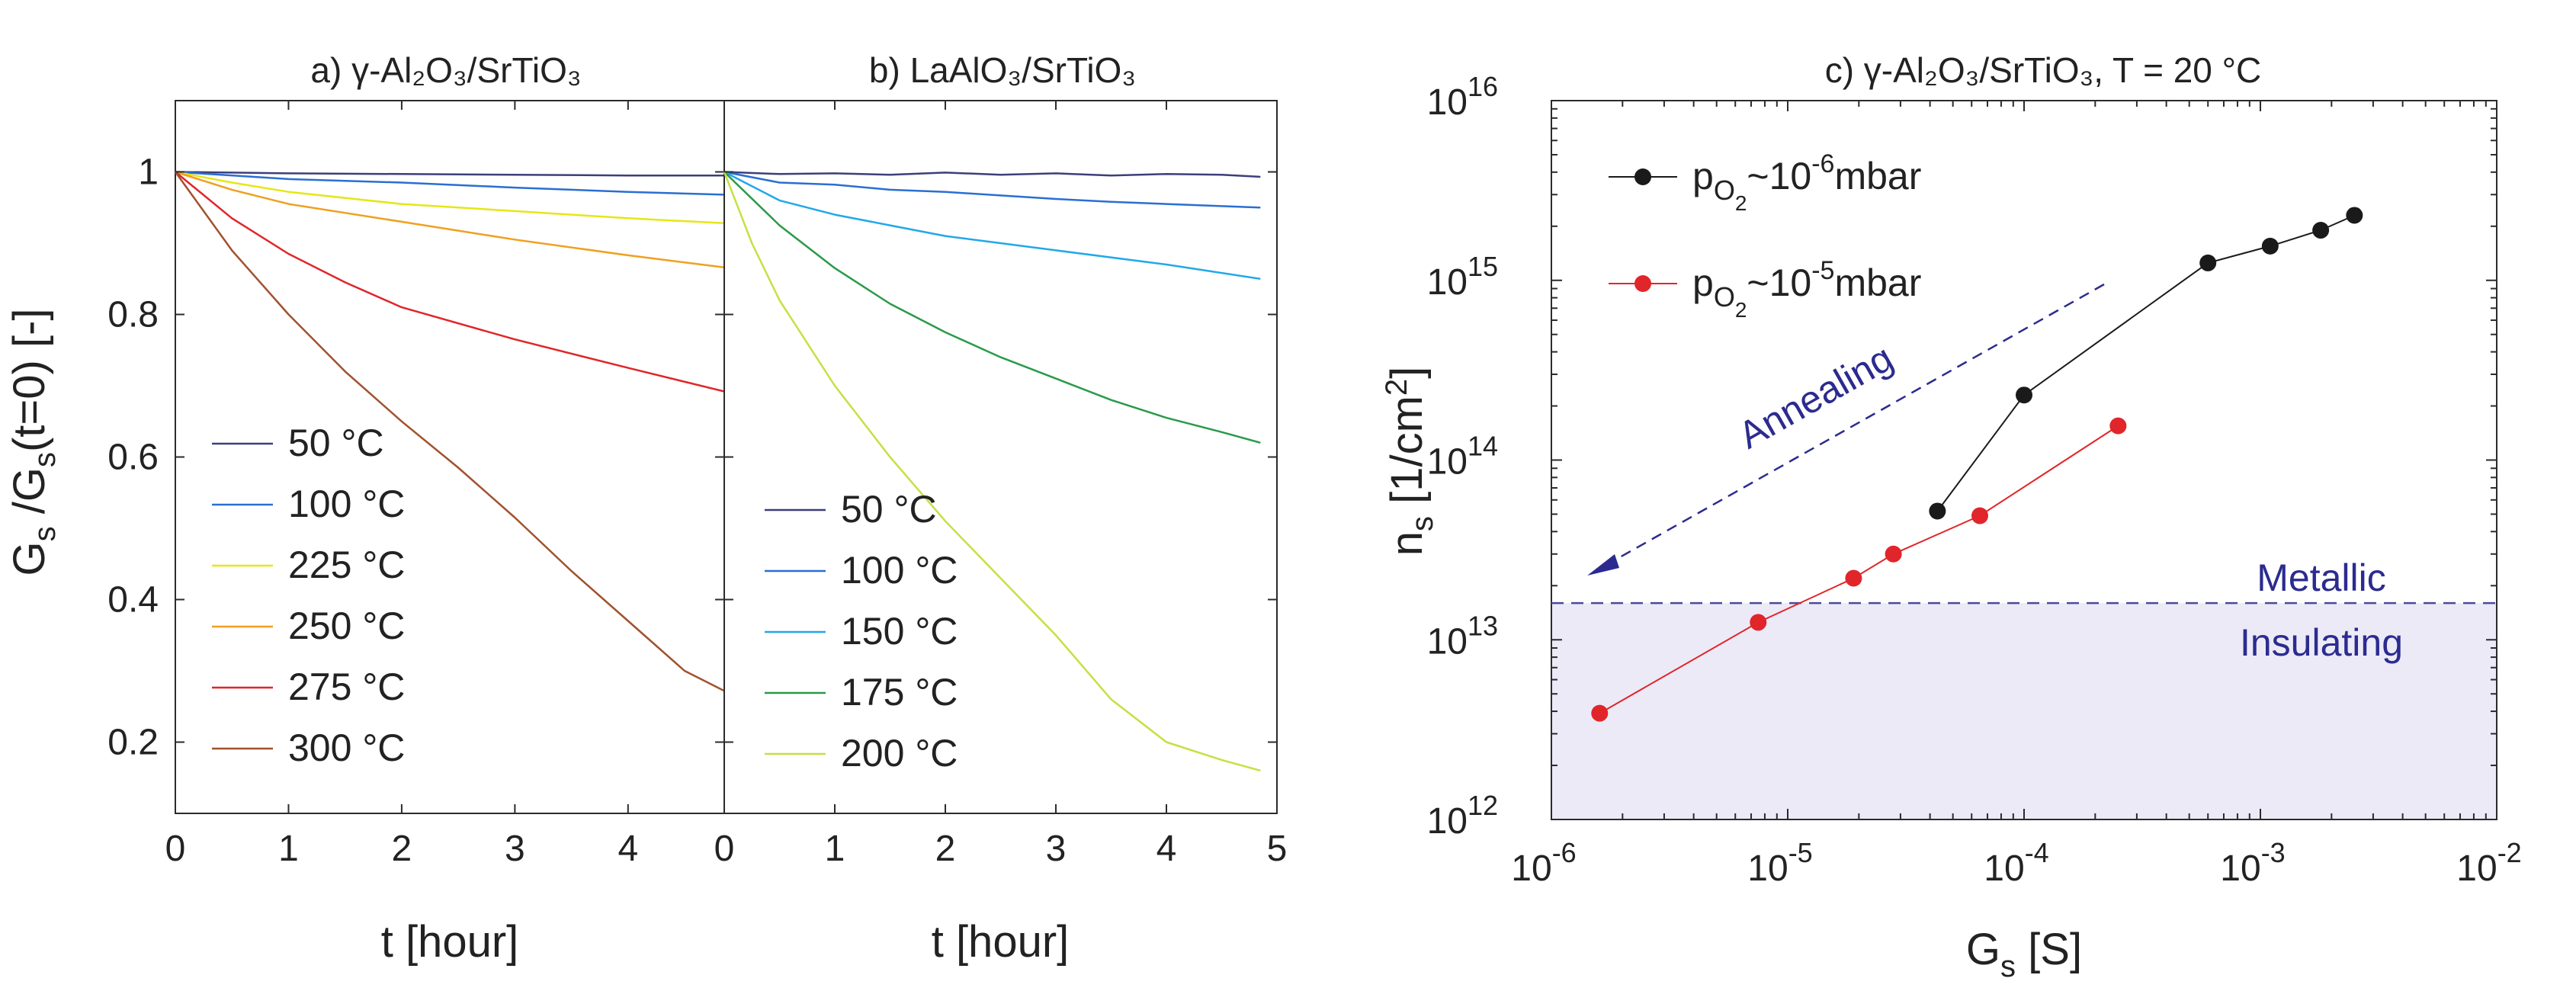  What do you see at coordinates (899, 693) in the screenshot?
I see `b-legend-label-3: 175 °C` at bounding box center [899, 693].